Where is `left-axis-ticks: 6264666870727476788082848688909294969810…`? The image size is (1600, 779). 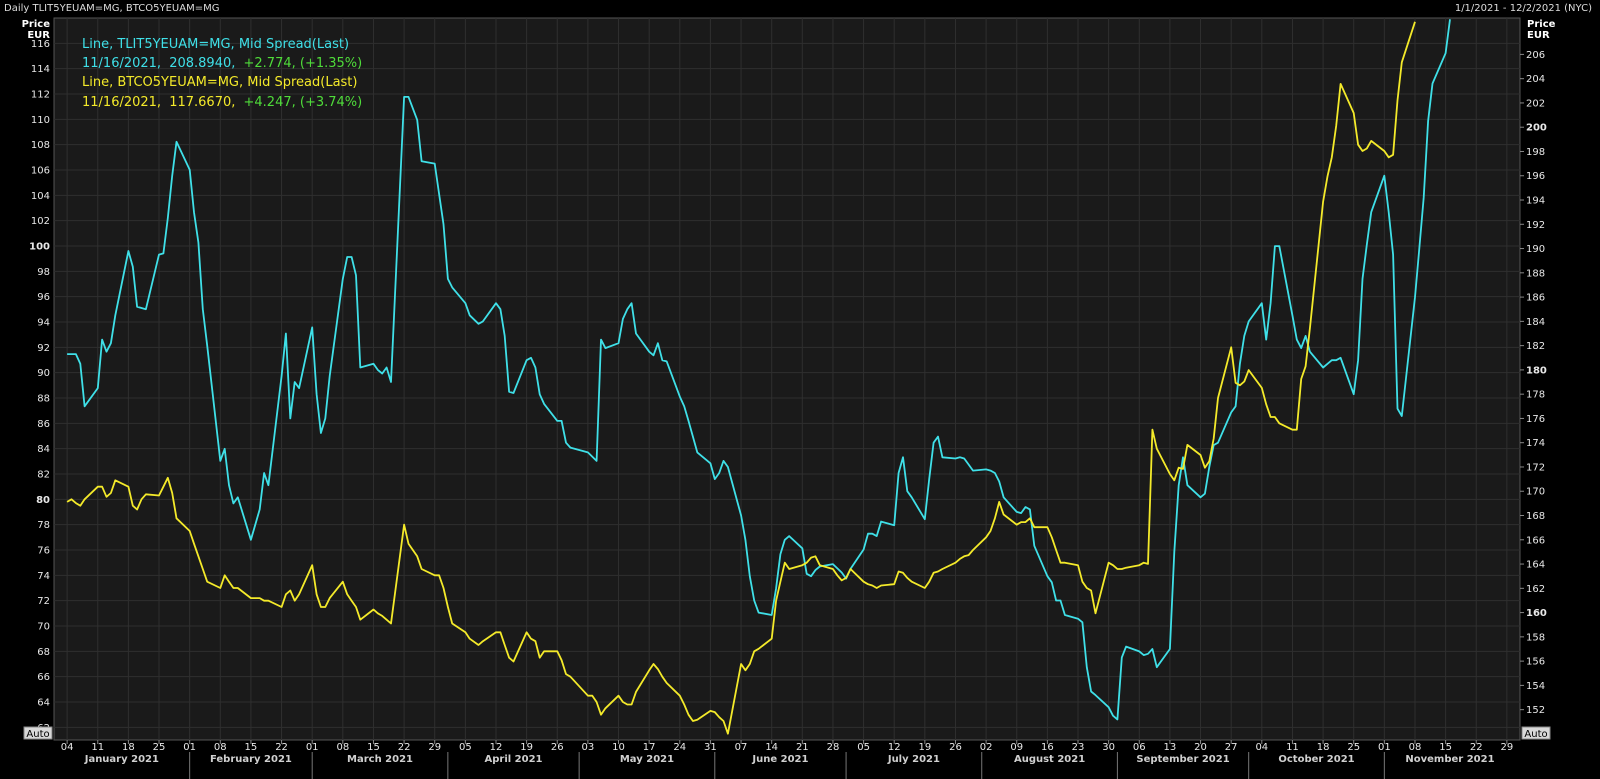 left-axis-ticks: 6264666870727476788082848688909294969810… is located at coordinates (39, 386).